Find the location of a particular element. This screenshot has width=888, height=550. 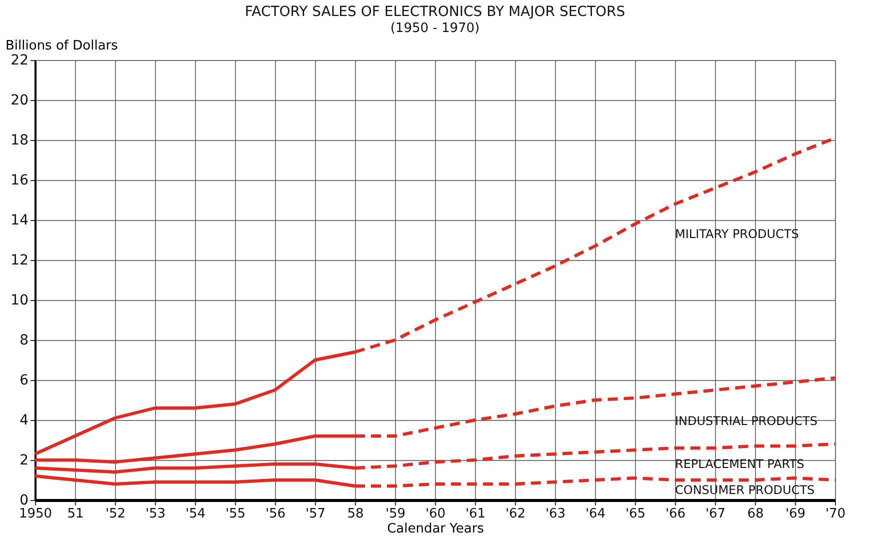

x-axis-title: Calendar Years is located at coordinates (435, 529).